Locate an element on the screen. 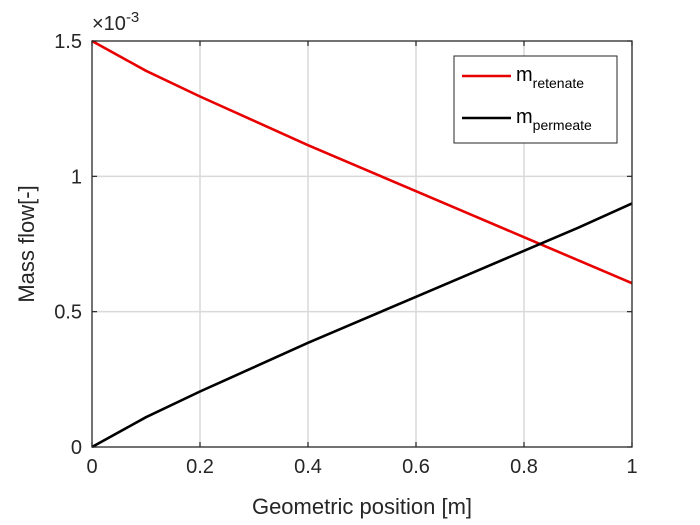 This screenshot has height=525, width=700. x-tick-label: 0.4 is located at coordinates (308, 467).